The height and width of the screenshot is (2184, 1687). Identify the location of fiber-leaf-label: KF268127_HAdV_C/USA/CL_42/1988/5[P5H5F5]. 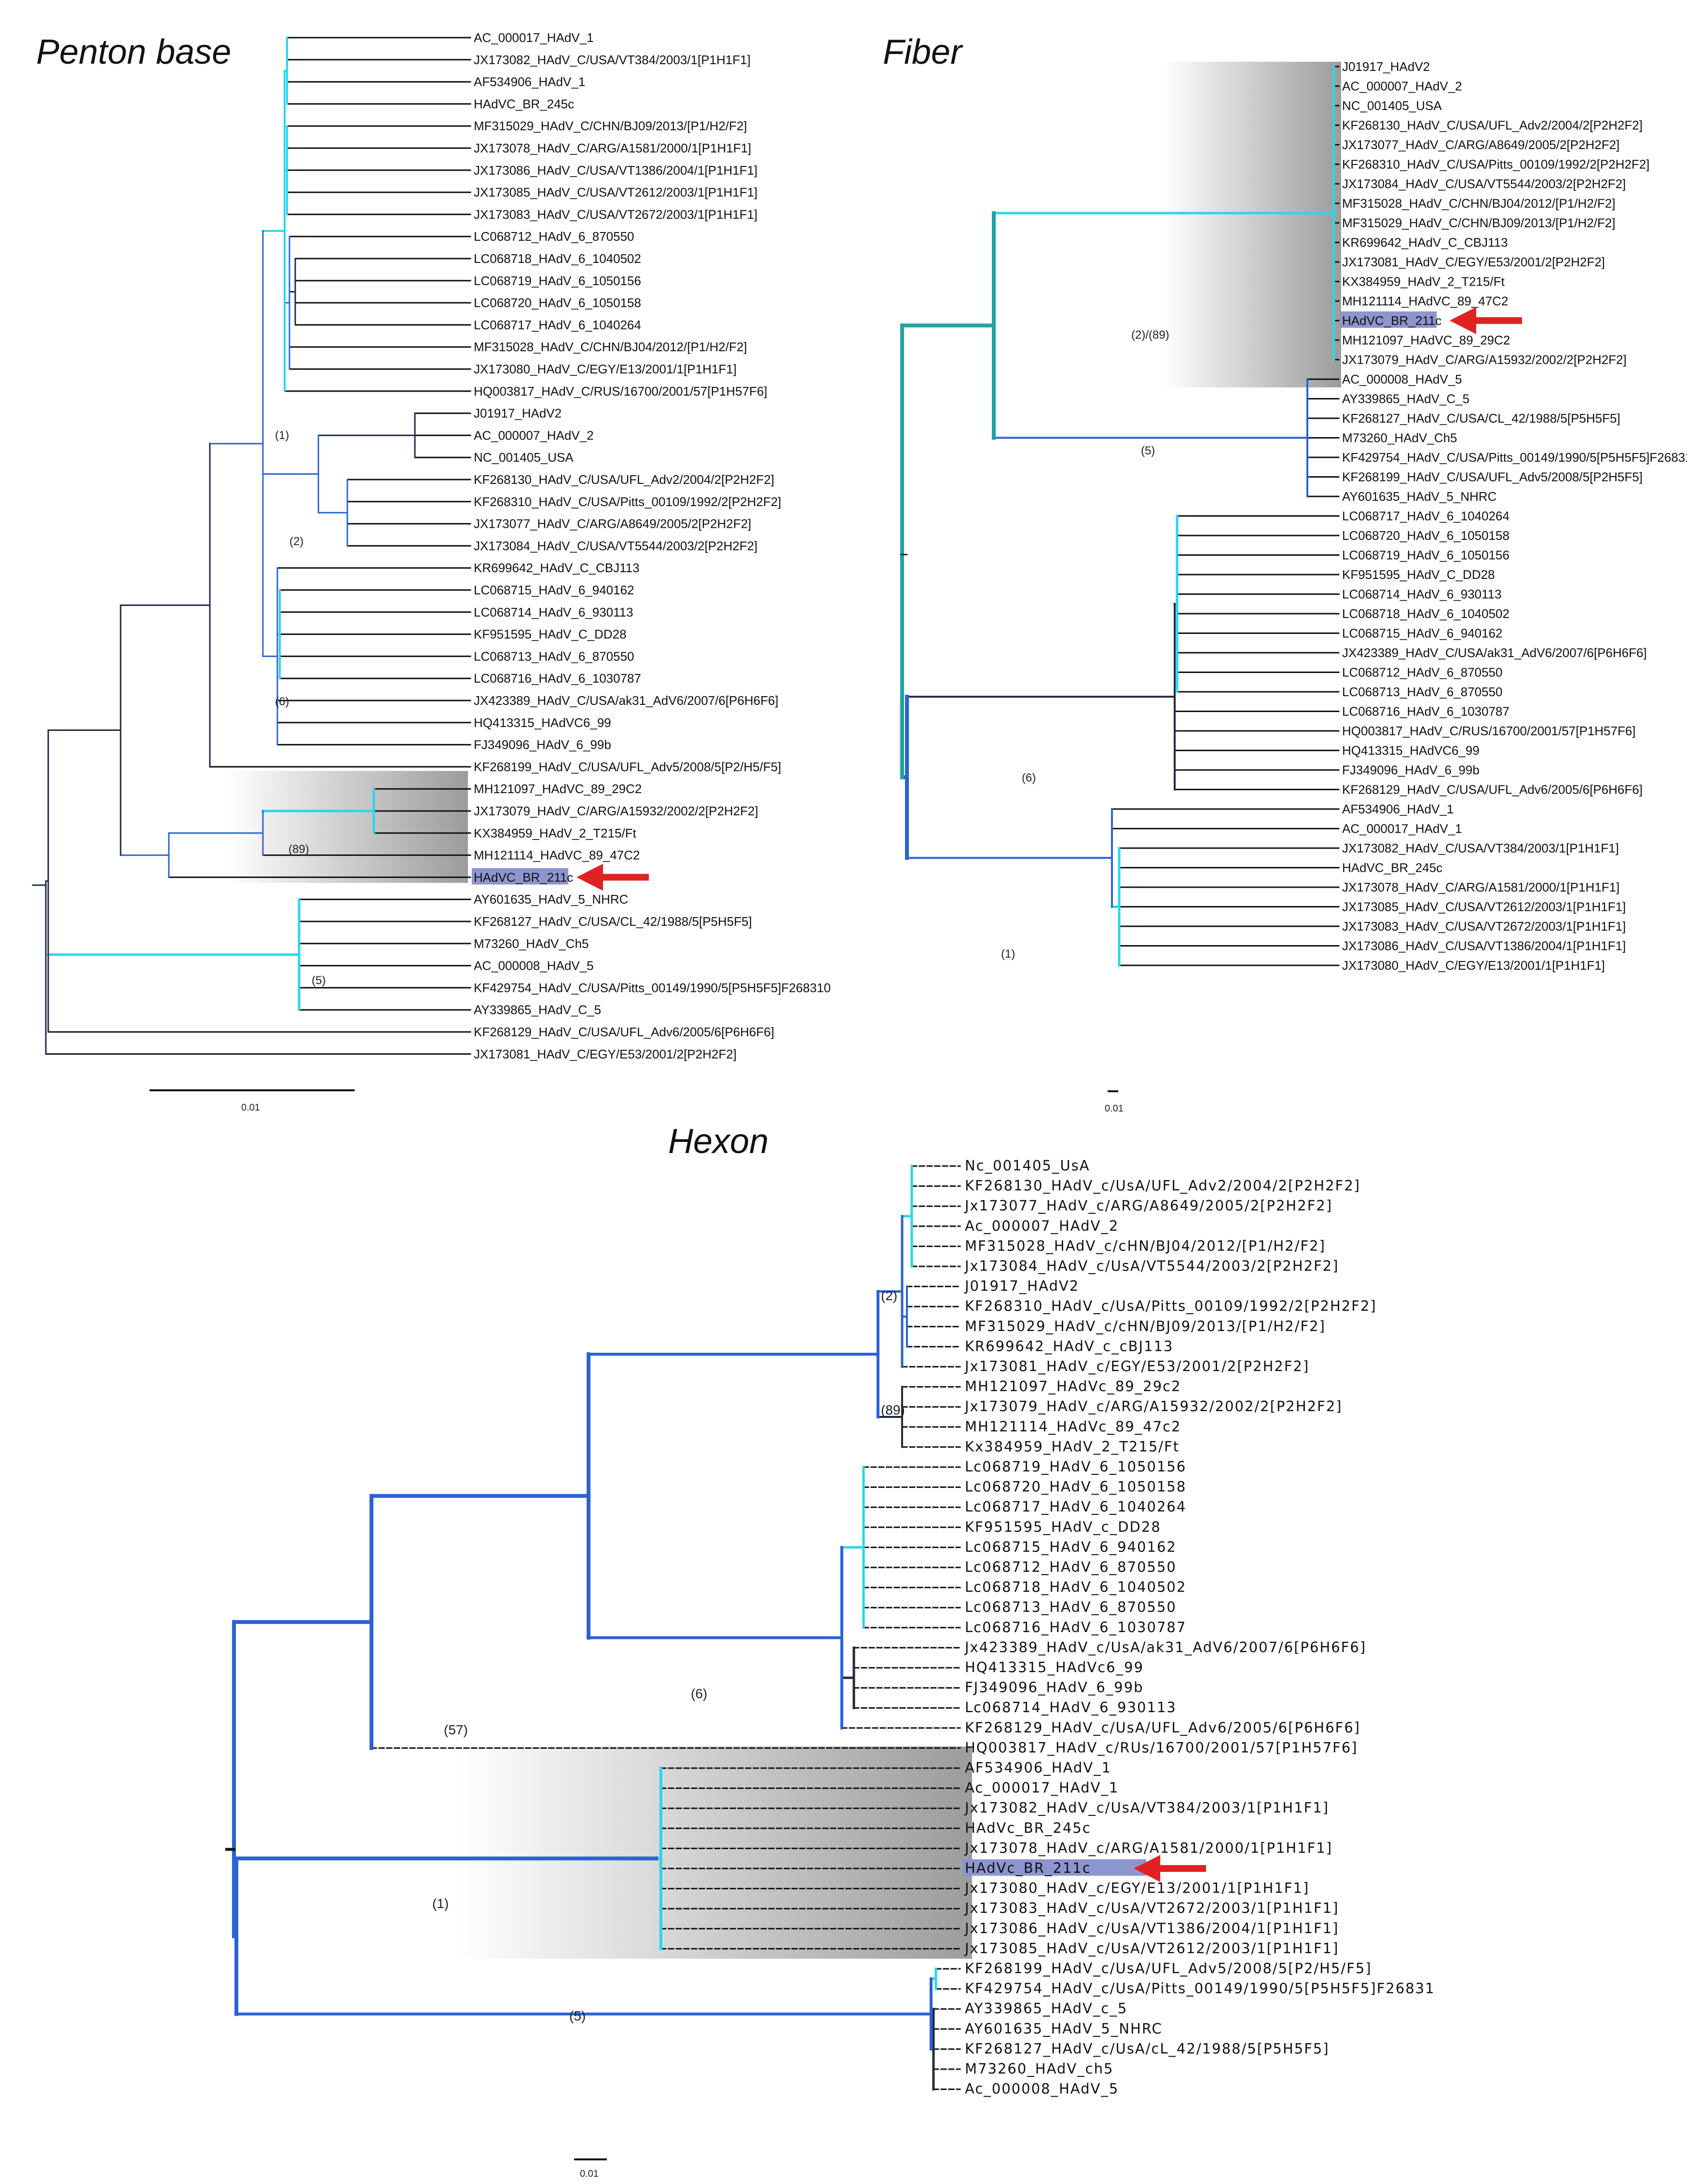
(1481, 419).